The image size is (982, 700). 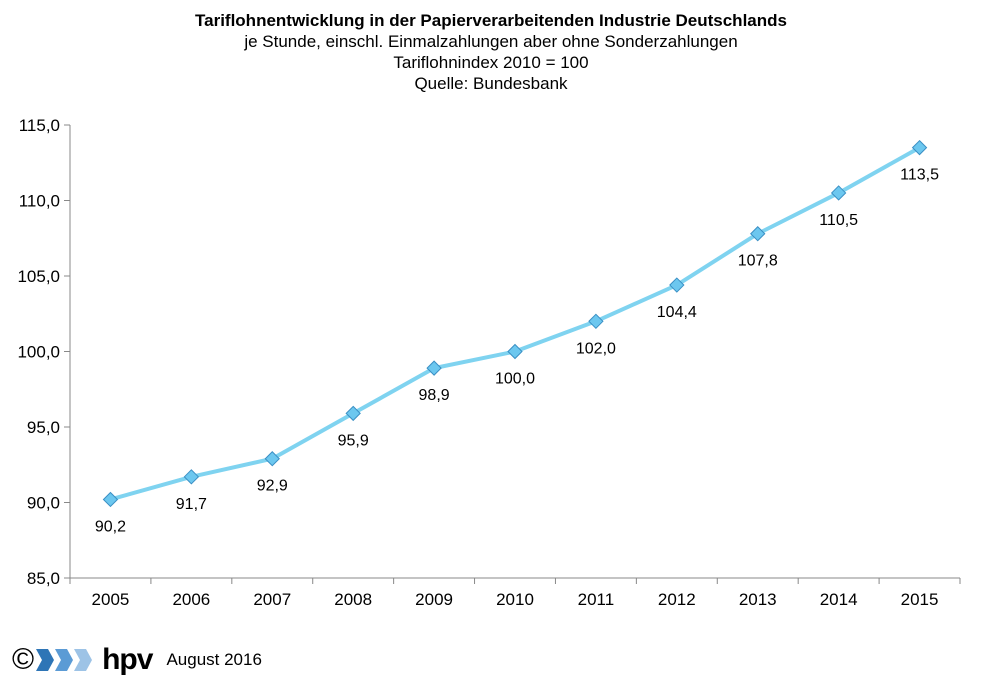 I want to click on data-label: 95,9, so click(x=353, y=440).